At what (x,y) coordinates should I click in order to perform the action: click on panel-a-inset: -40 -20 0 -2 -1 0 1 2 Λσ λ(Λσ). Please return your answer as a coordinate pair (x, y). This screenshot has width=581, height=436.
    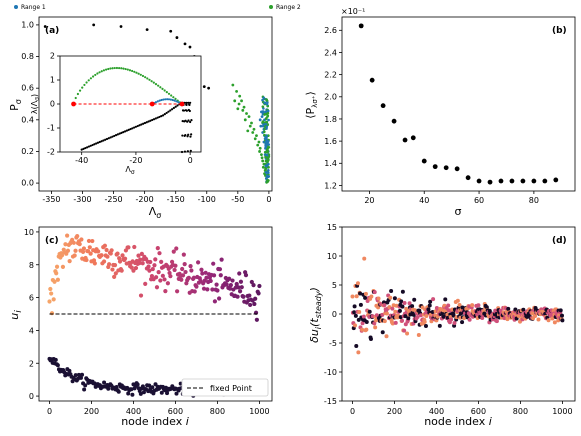
    Looking at the image, I should click on (116, 113).